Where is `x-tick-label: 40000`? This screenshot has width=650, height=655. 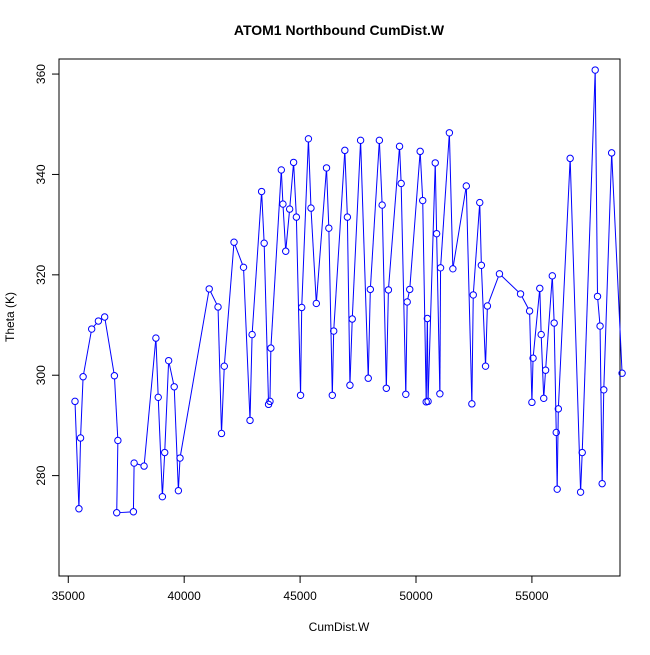
x-tick-label: 40000 is located at coordinates (184, 596).